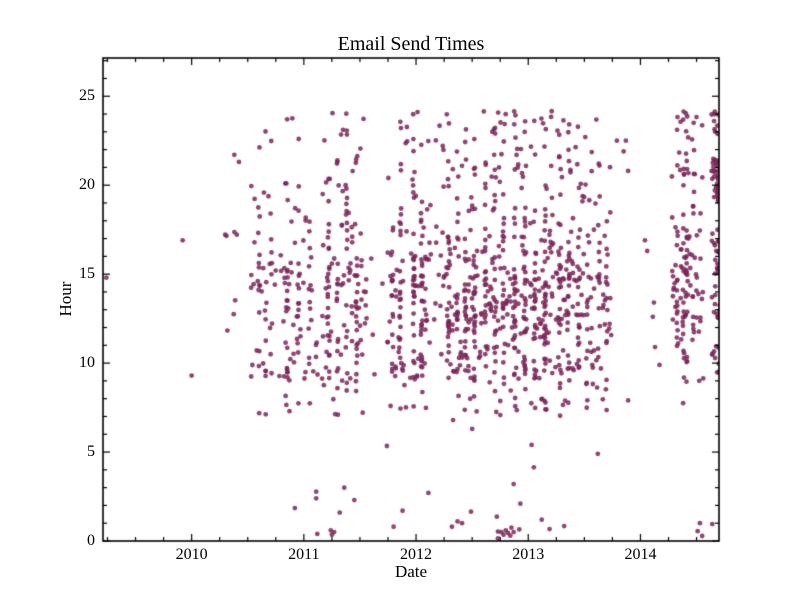 This screenshot has height=600, width=800. What do you see at coordinates (91, 540) in the screenshot?
I see `y-tick-label: 0` at bounding box center [91, 540].